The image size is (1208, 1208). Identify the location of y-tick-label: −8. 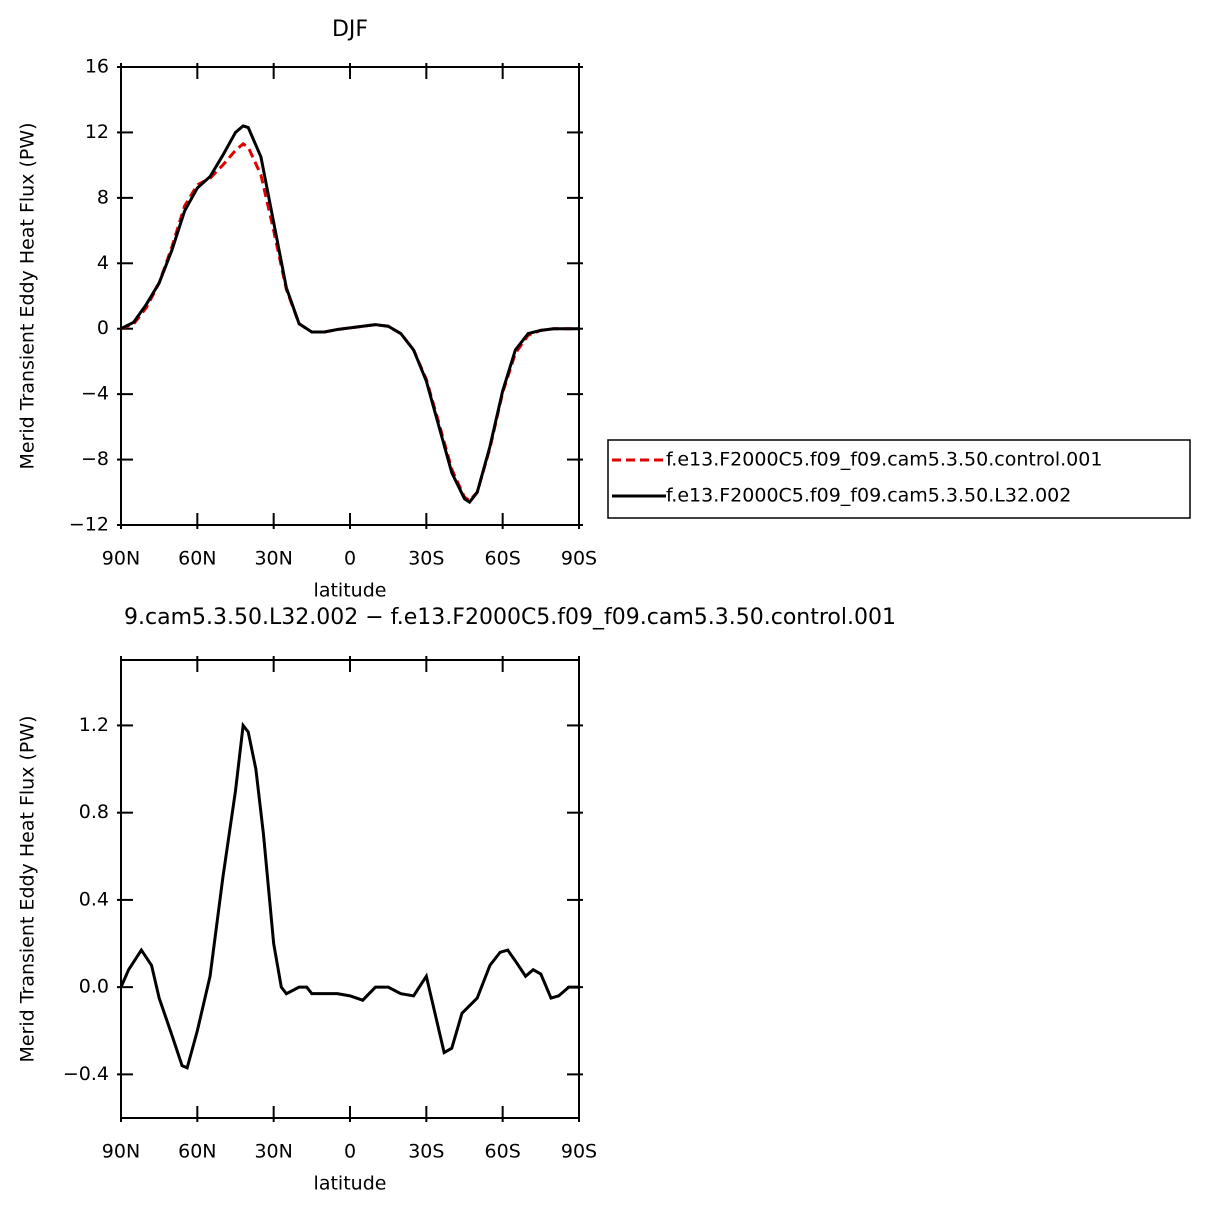
(95, 459).